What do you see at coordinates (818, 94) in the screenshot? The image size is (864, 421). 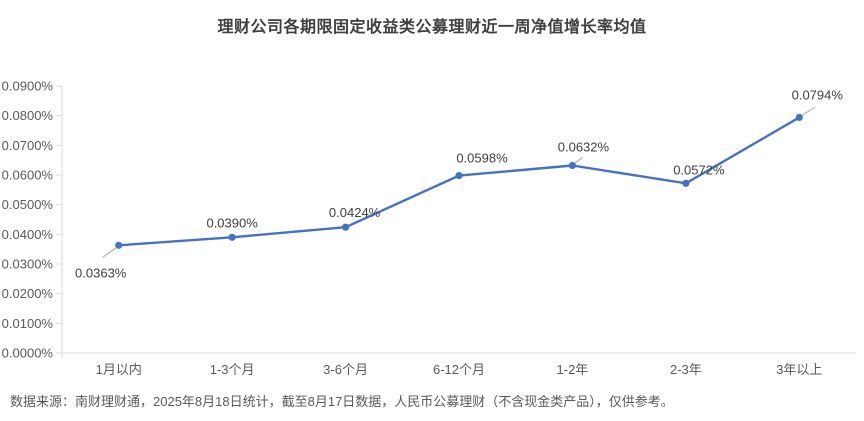 I see `data-point-label: 0.0794%` at bounding box center [818, 94].